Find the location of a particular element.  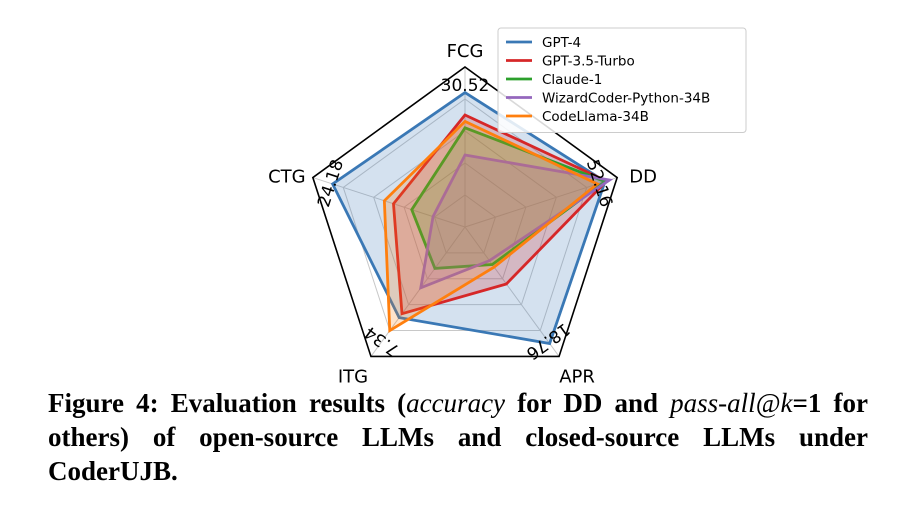

grid-spoke-apr is located at coordinates (512, 291).